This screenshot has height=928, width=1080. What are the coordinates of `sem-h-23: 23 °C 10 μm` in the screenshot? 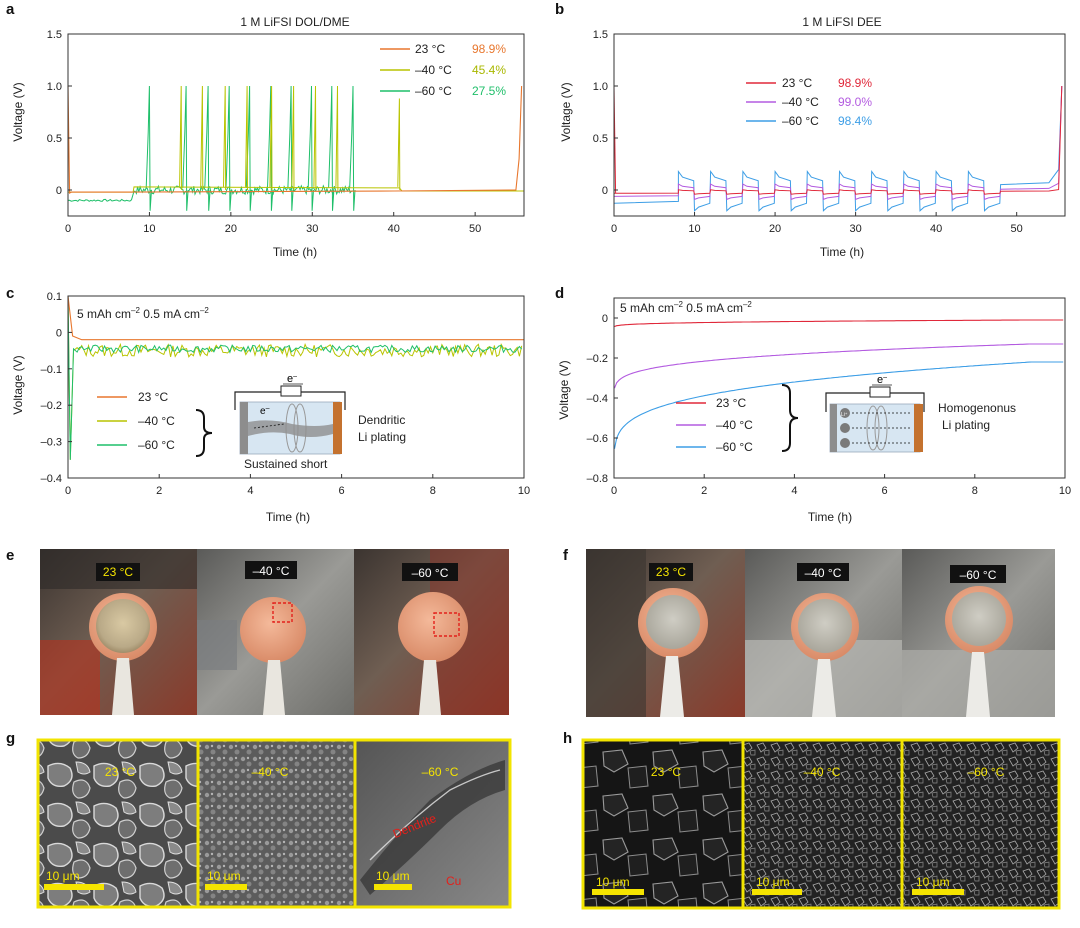 It's located at (663, 824).